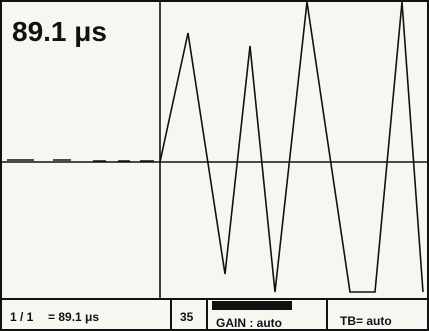  I want to click on gate-value: 35, so click(187, 317).